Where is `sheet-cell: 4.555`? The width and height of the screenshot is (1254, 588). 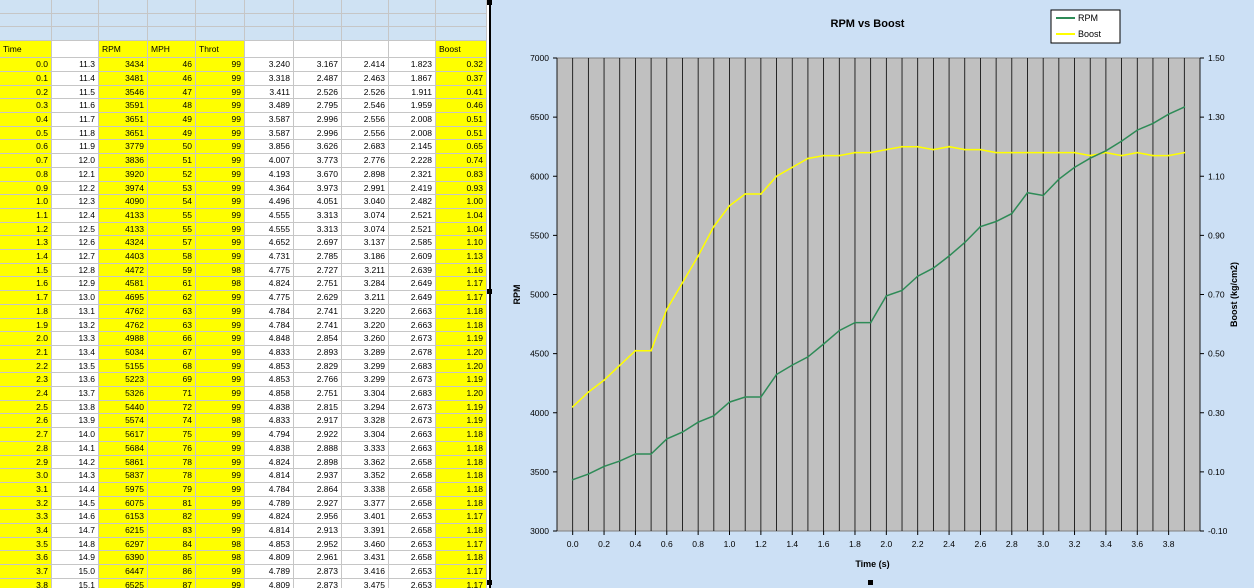 sheet-cell: 4.555 is located at coordinates (269, 215).